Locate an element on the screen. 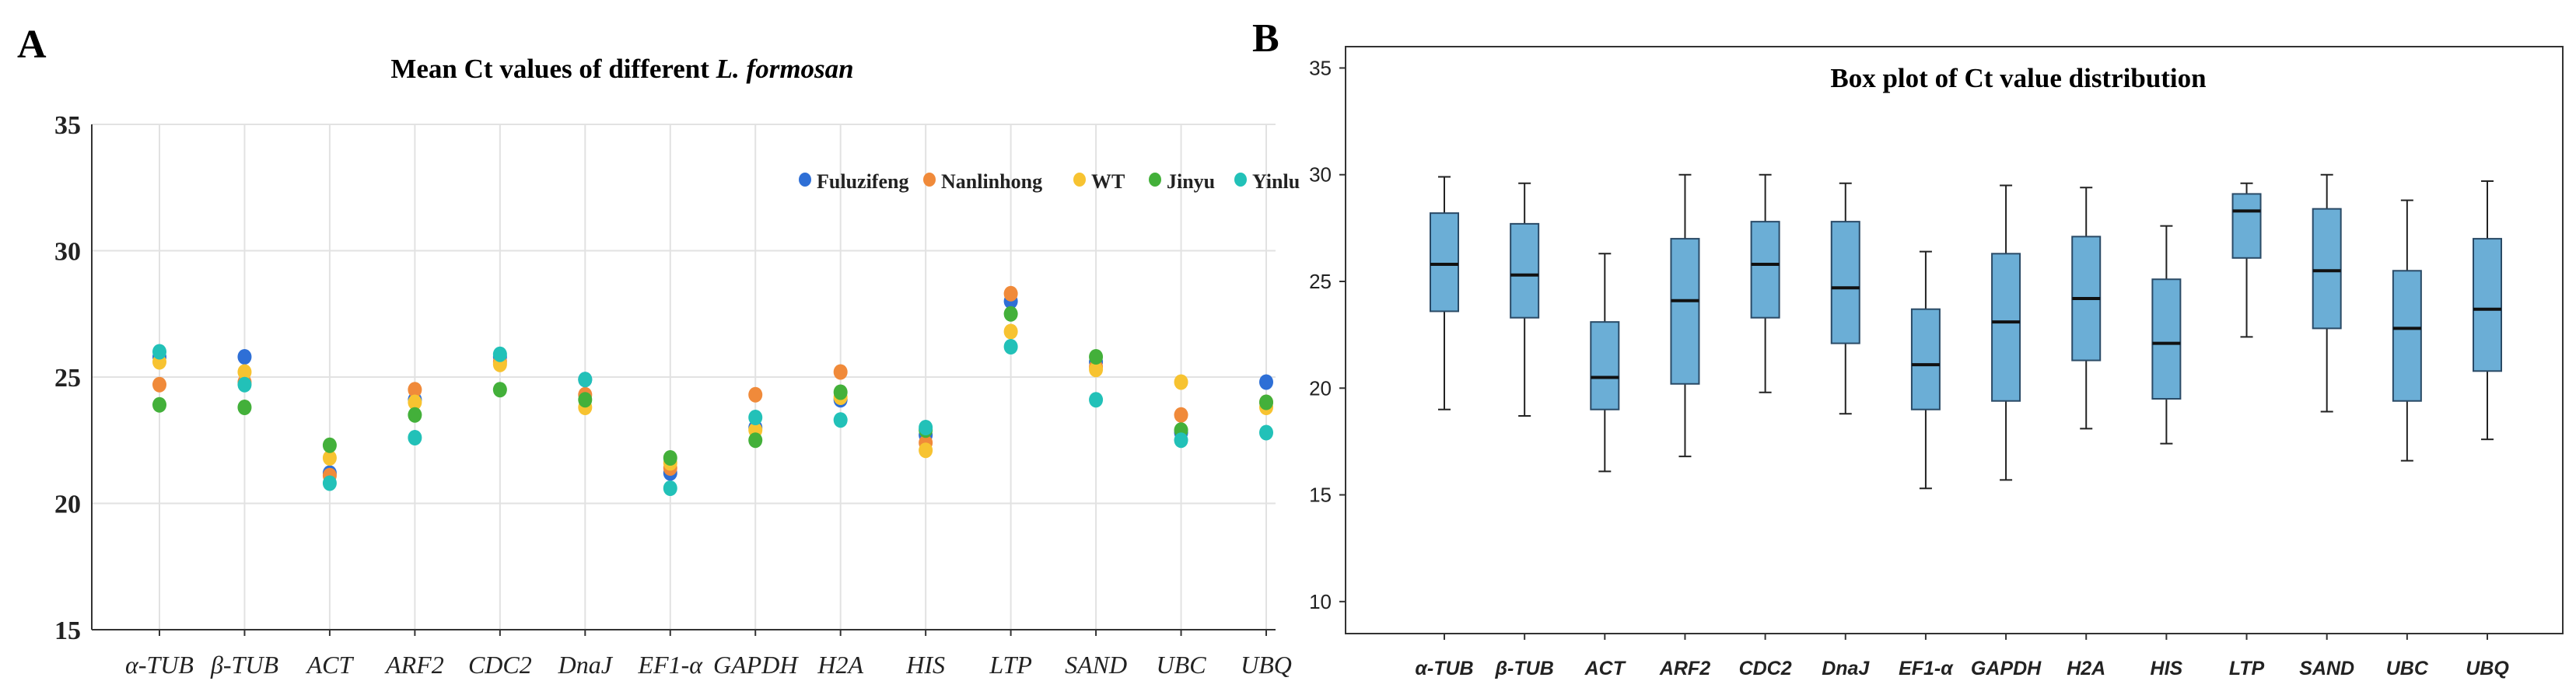  legend-label-wt: WT is located at coordinates (1108, 181).